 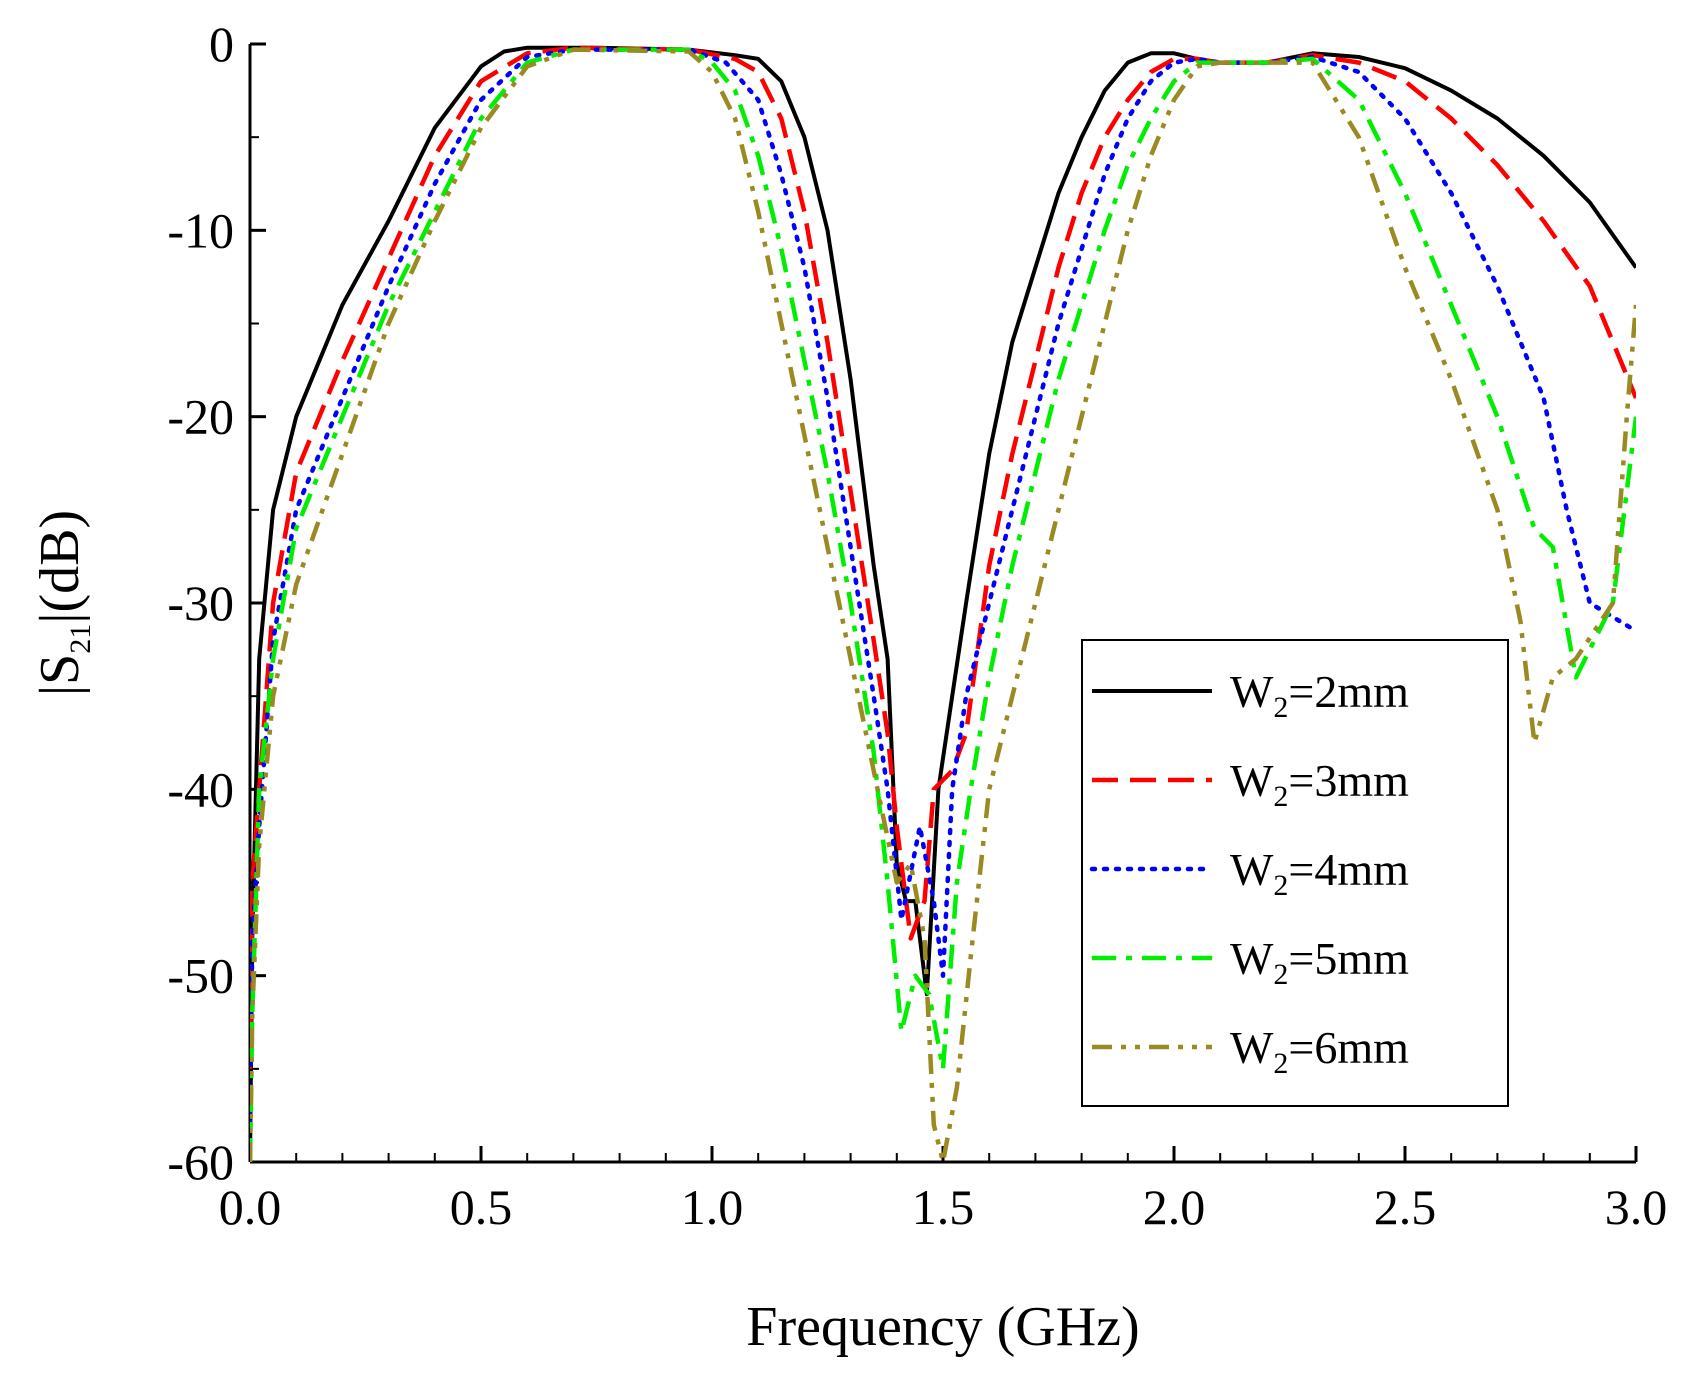 I want to click on x-tick-label: 3.0, so click(x=1636, y=1207).